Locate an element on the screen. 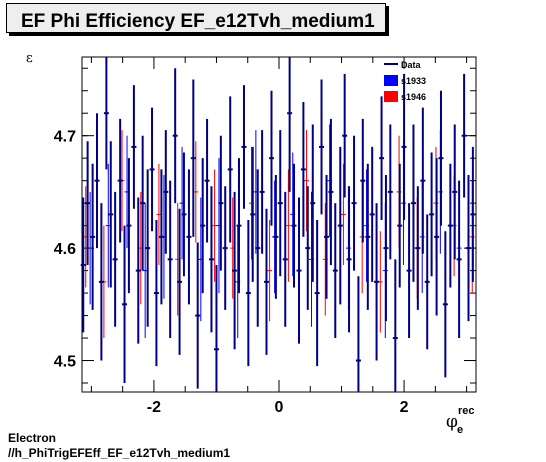 The height and width of the screenshot is (462, 546). x-axis-label: φ is located at coordinates (452, 422).